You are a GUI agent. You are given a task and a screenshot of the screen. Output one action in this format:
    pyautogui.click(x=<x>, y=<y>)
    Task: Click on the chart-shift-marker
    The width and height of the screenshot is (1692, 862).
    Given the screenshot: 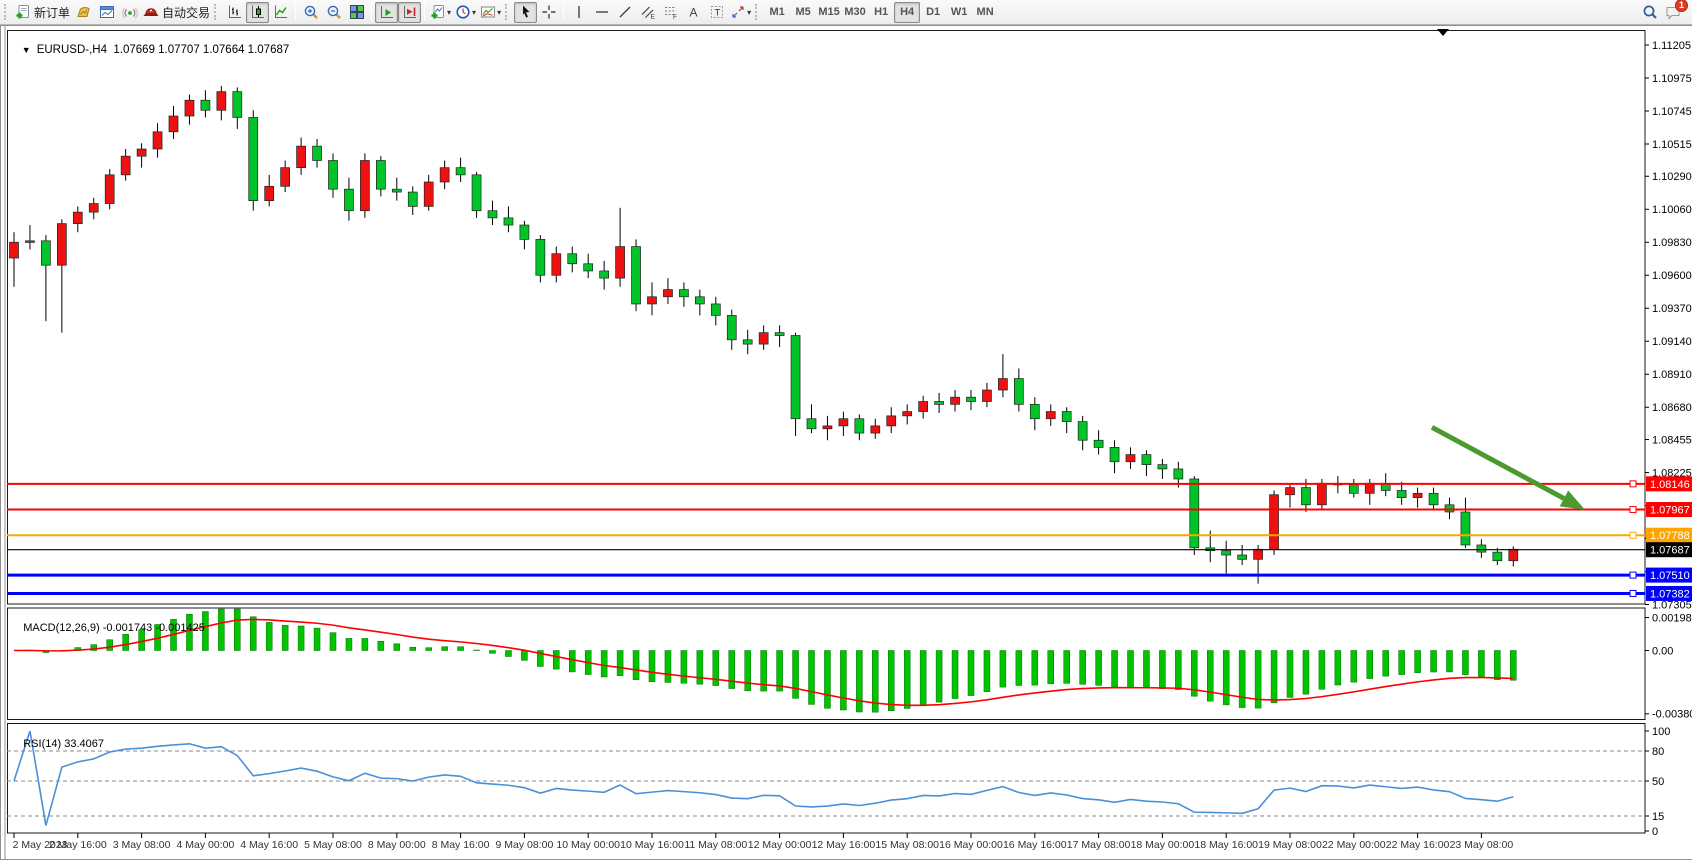 What is the action you would take?
    pyautogui.click(x=1443, y=32)
    